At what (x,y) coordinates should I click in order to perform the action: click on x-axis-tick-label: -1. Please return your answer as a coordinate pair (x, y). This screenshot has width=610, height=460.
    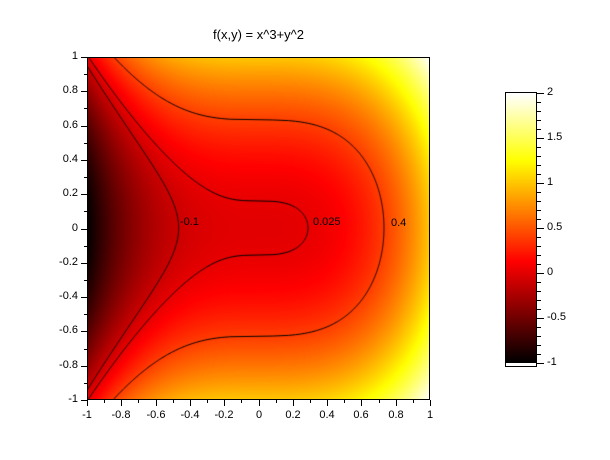
    Looking at the image, I should click on (87, 415).